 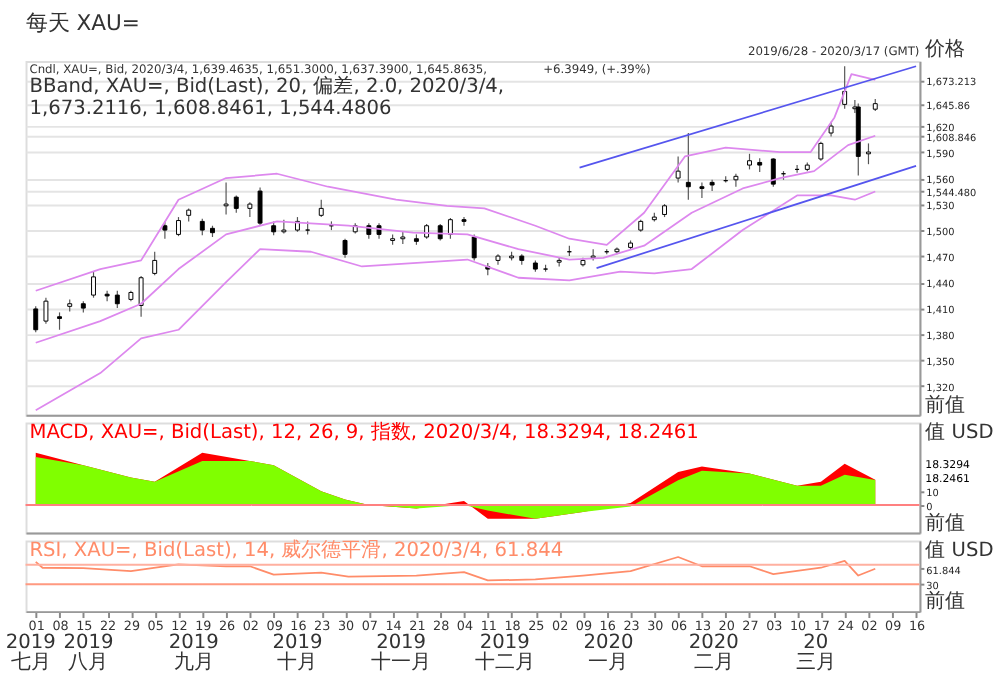 I want to click on chart-title: RSI, XAU=, Bid(Last), 14, 威尔德平滑, 2020/3/4, 61.844, so click(x=296, y=550).